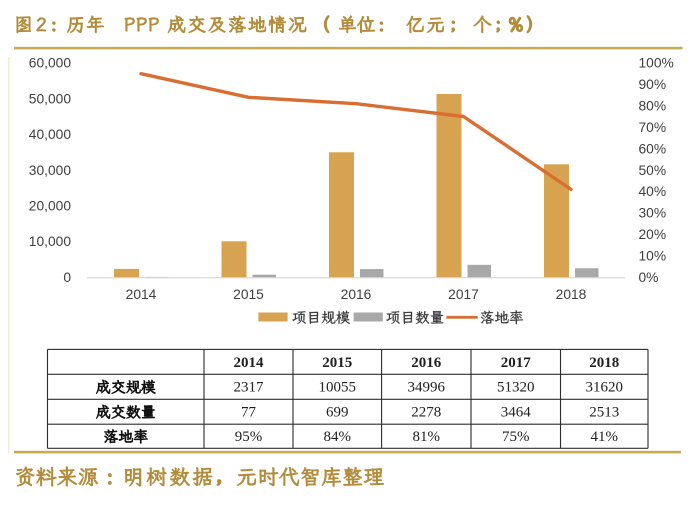 This screenshot has width=694, height=513. I want to click on svg-text: 84%, so click(338, 437).